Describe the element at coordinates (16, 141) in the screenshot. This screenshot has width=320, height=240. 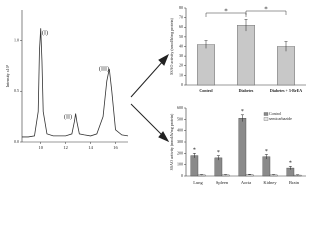
I see `y-tick-label: 0.0` at that location.